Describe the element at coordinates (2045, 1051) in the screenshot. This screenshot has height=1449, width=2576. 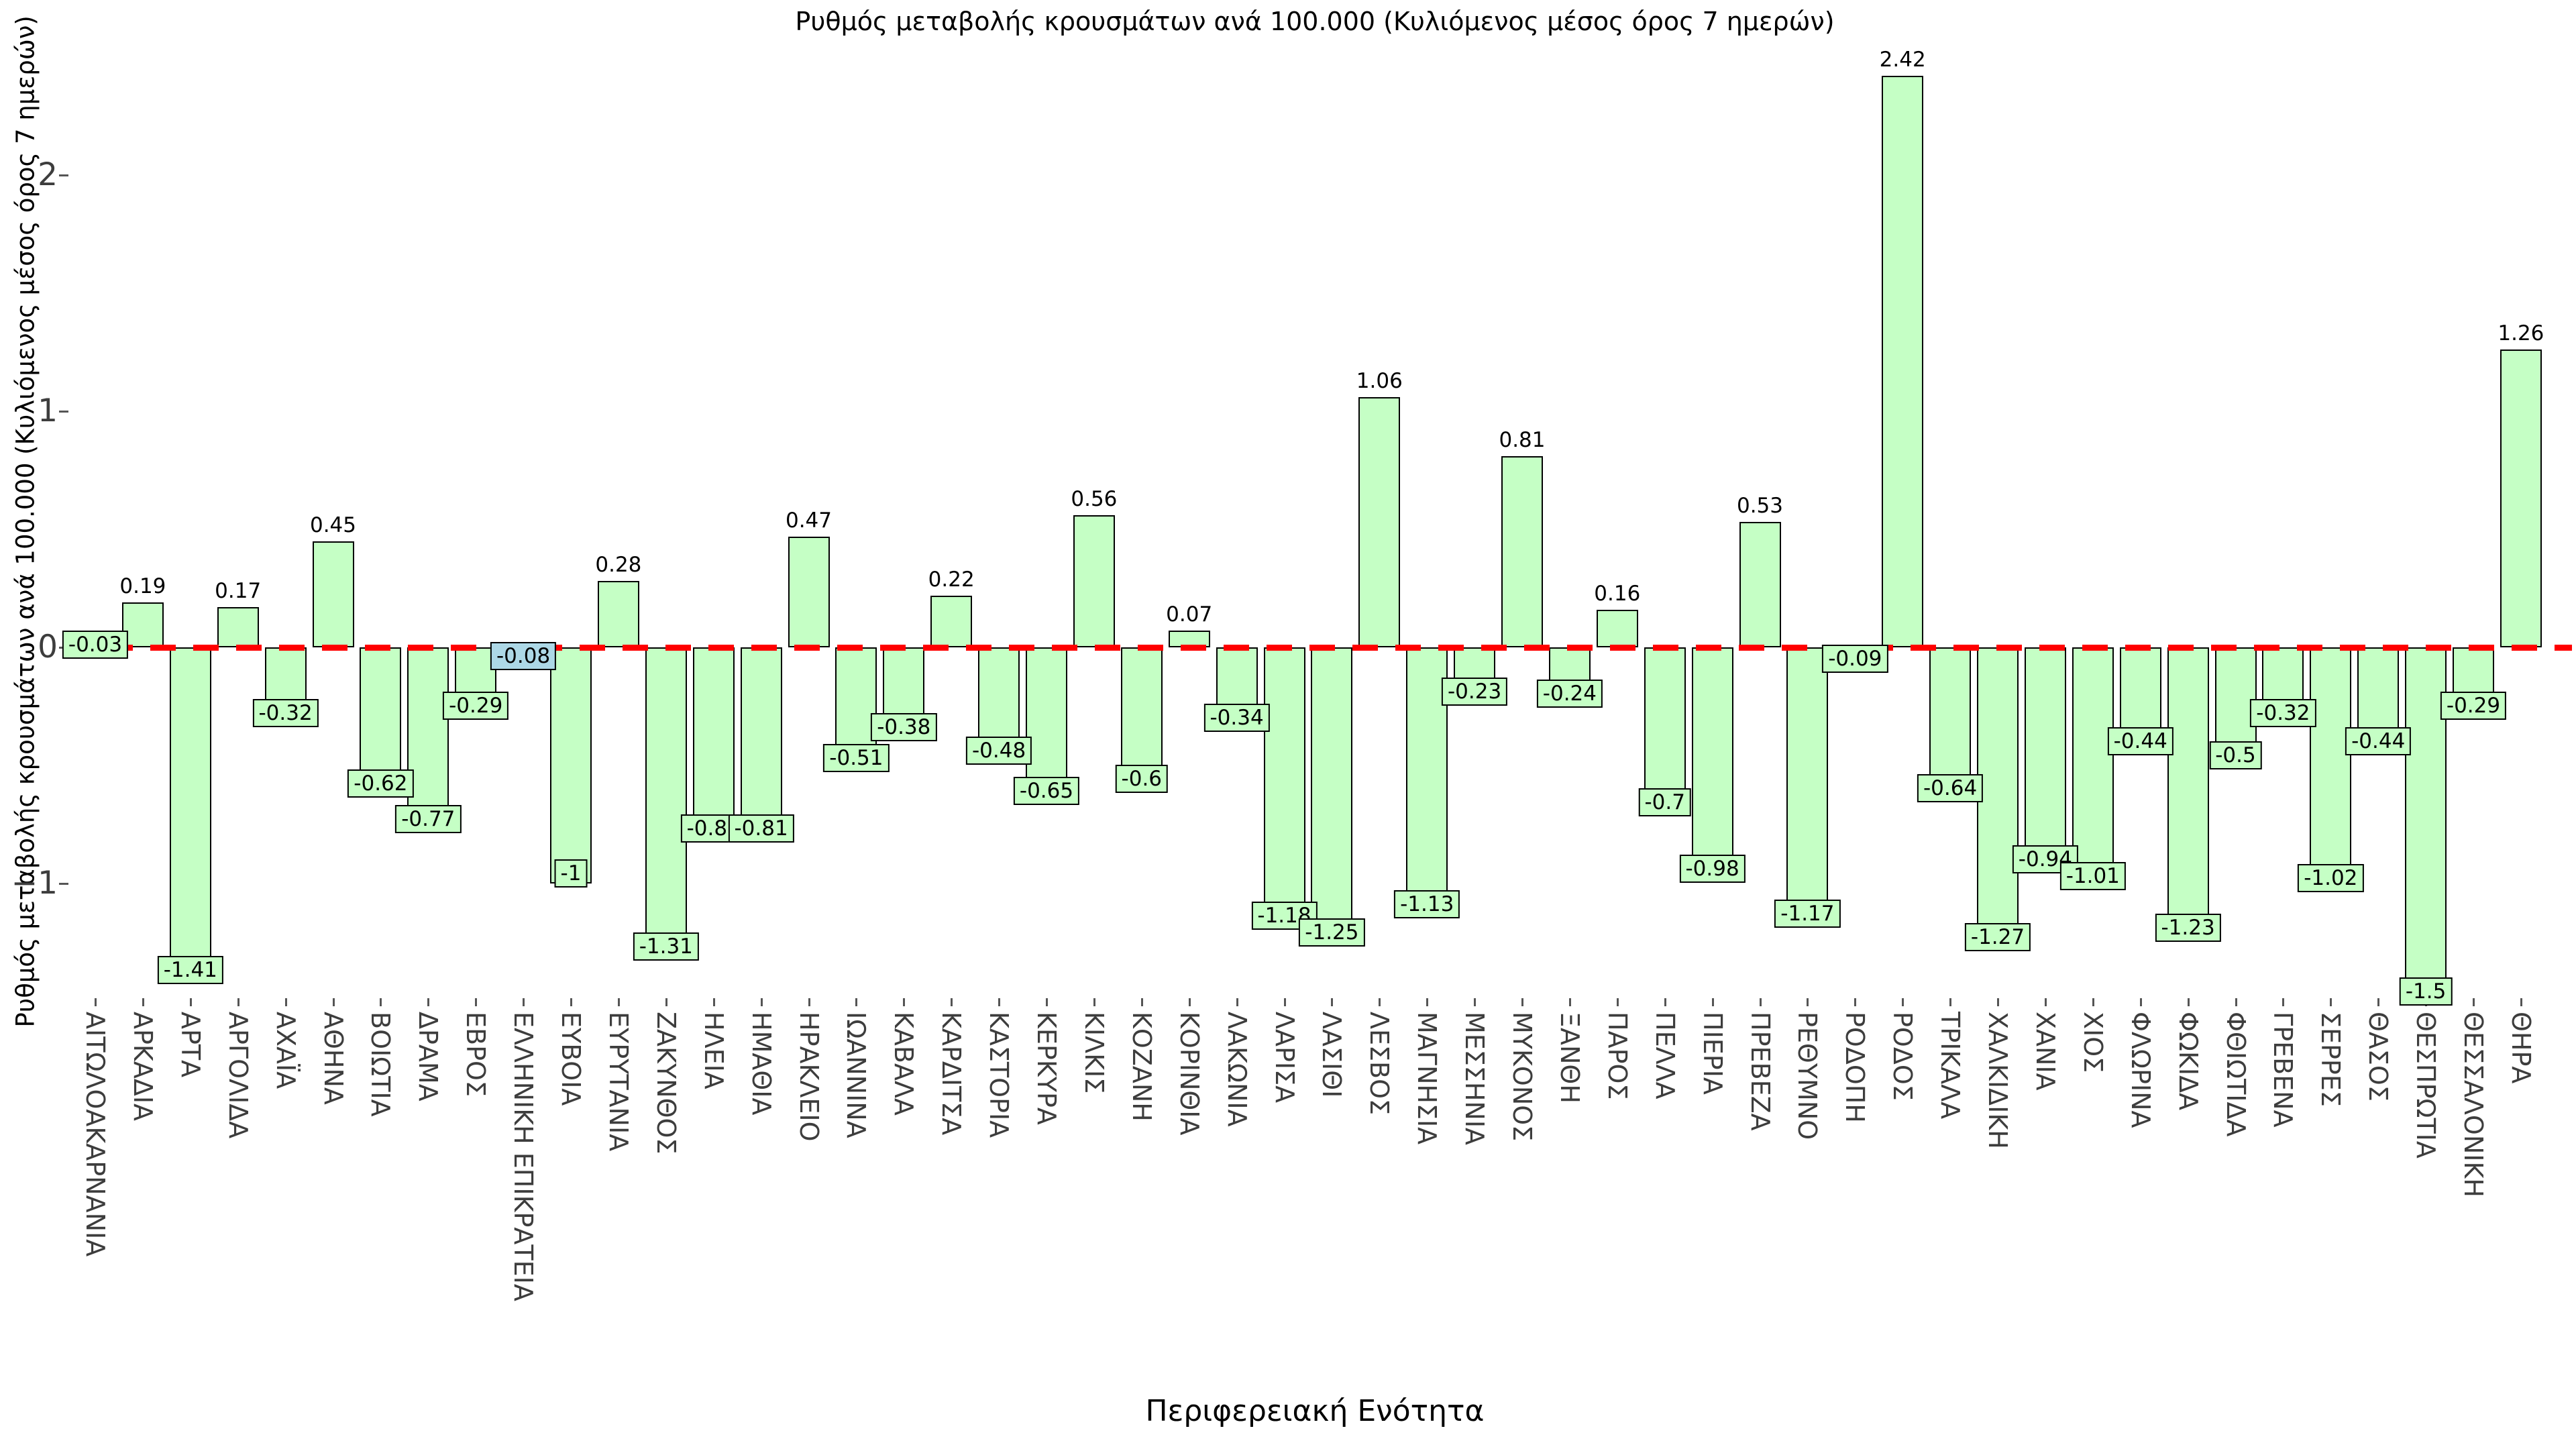
I see `x-tick-label: ΧΑΝΙΑ` at that location.